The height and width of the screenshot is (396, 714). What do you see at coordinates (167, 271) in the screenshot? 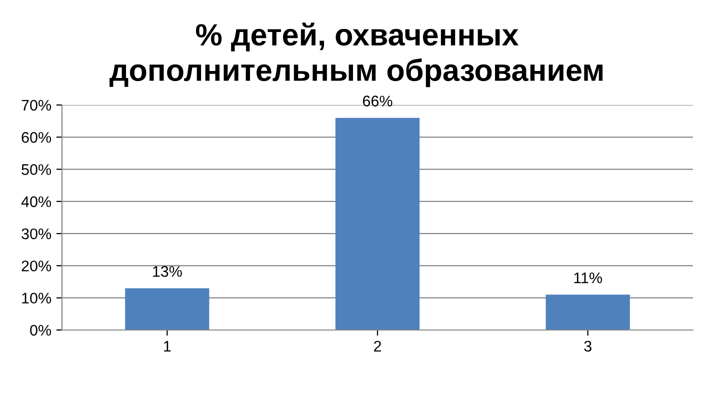
I see `data-label: 13%` at bounding box center [167, 271].